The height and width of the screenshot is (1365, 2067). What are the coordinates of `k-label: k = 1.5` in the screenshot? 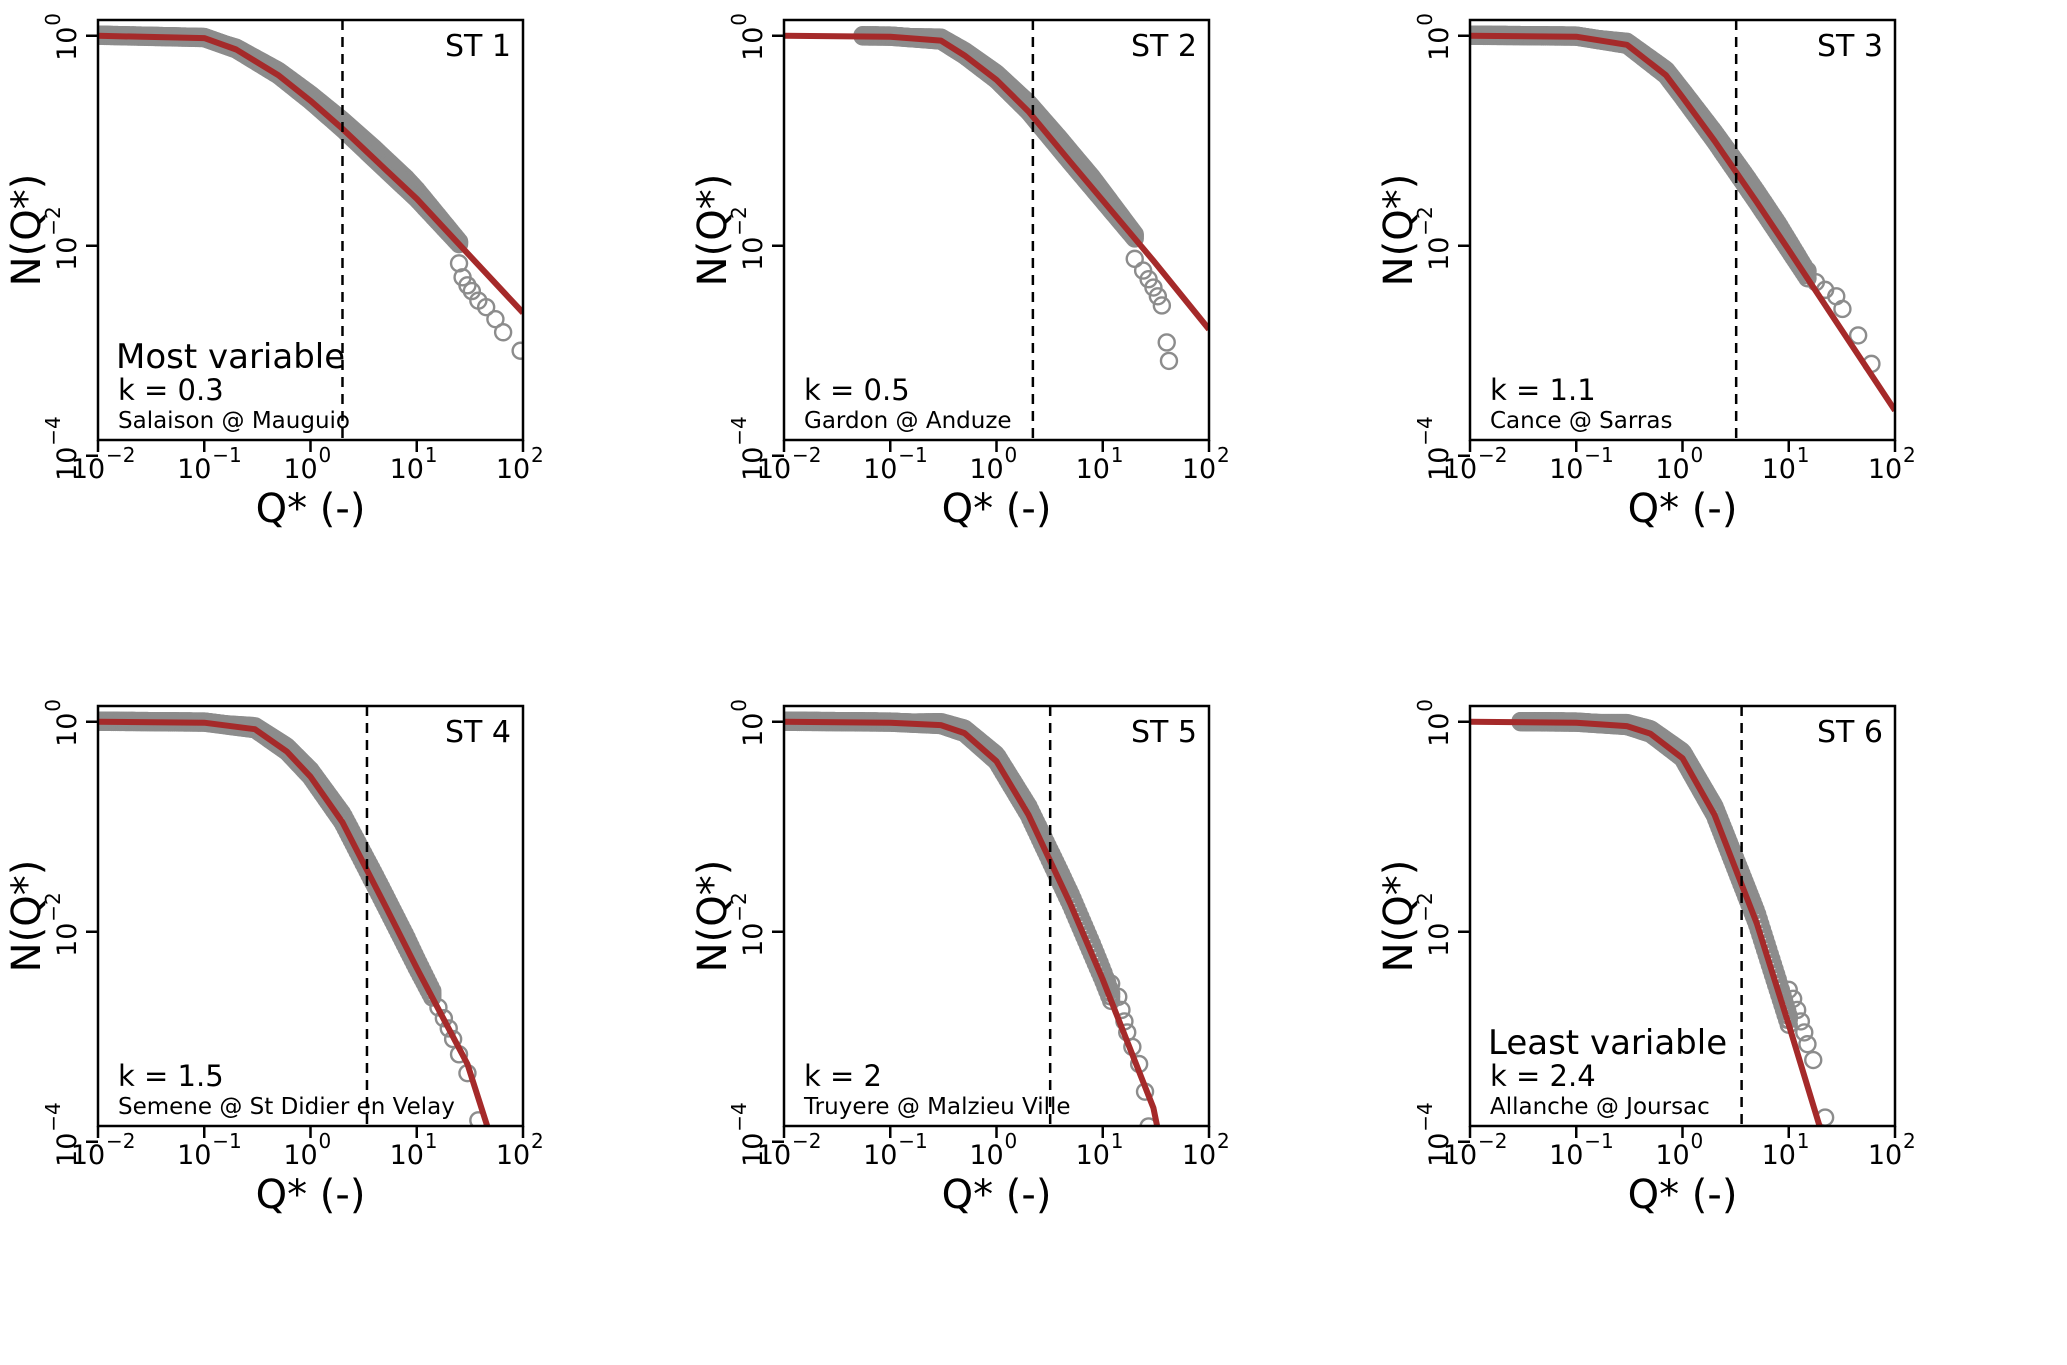 It's located at (171, 1076).